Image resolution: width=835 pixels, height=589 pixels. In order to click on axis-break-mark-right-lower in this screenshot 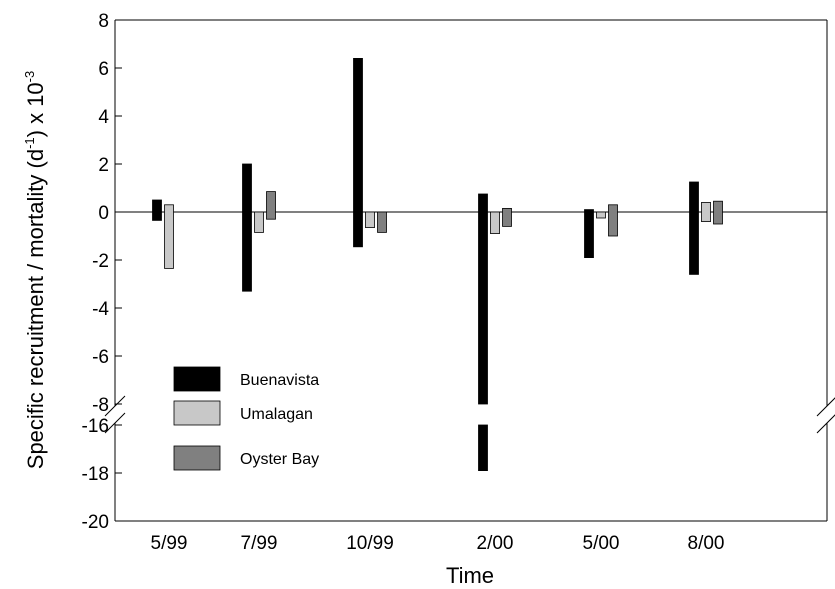, I will do `click(825, 424)`.